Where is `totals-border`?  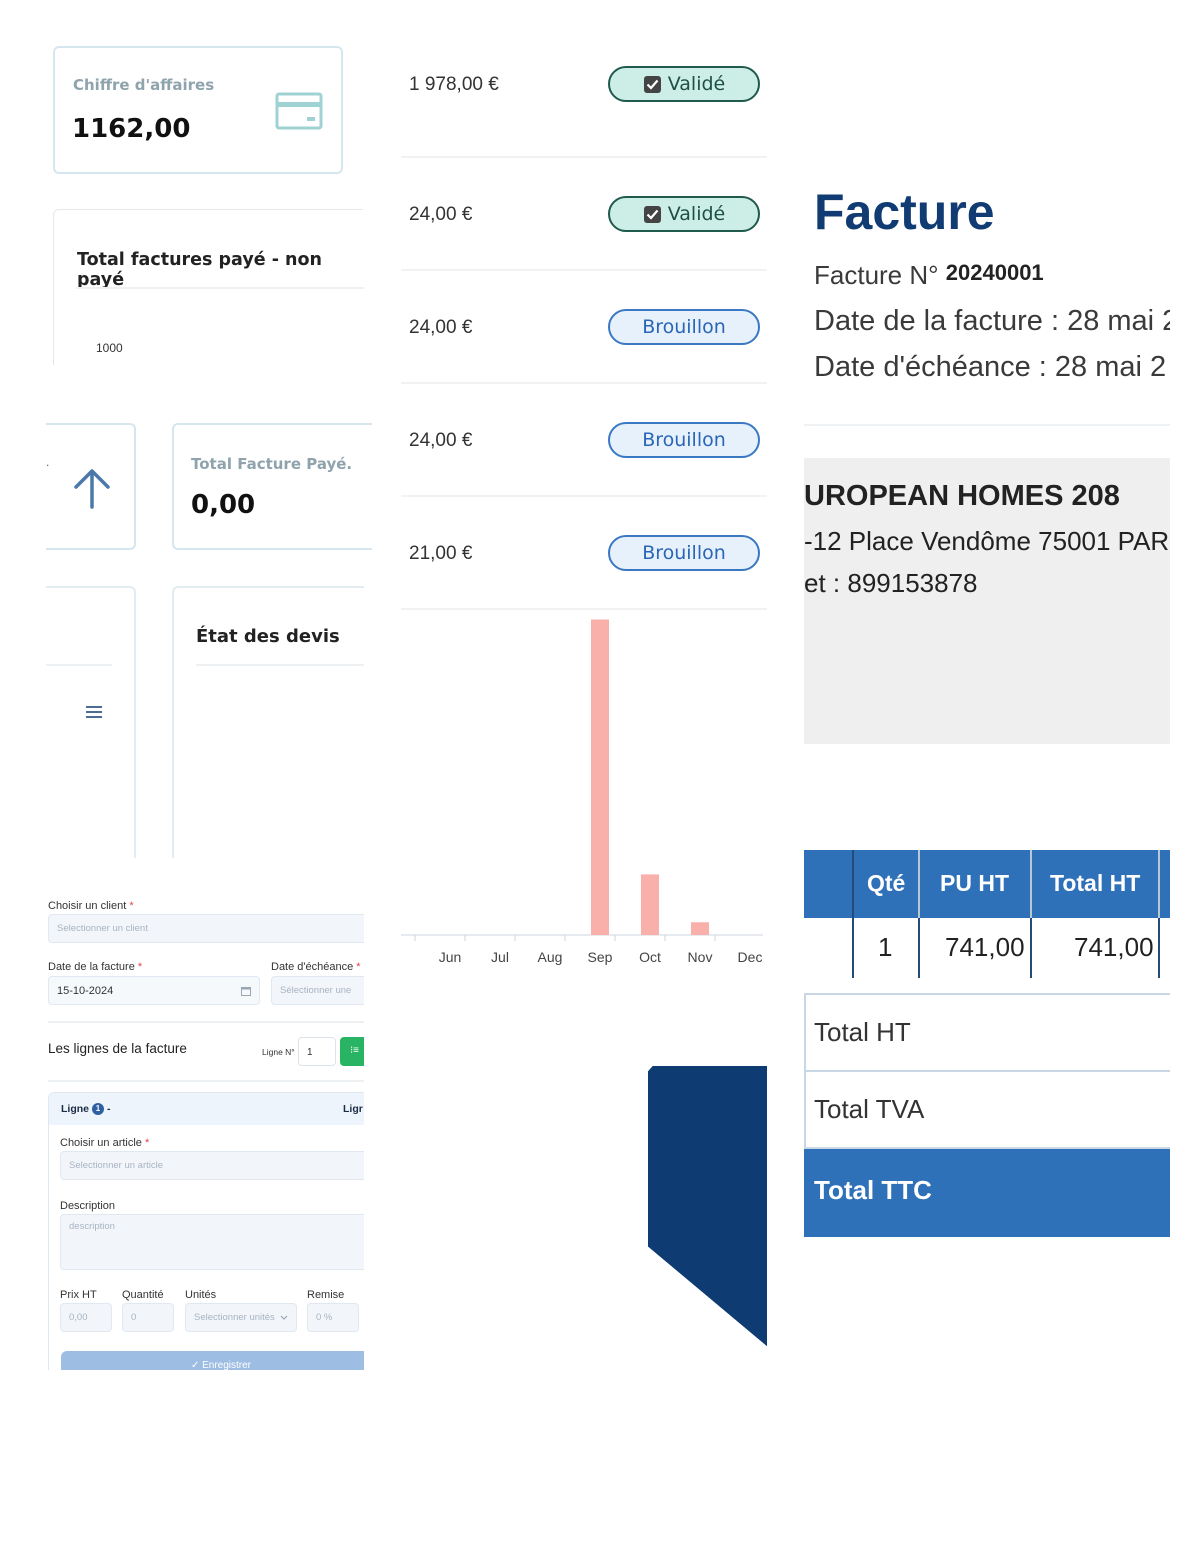
totals-border is located at coordinates (805, 1115).